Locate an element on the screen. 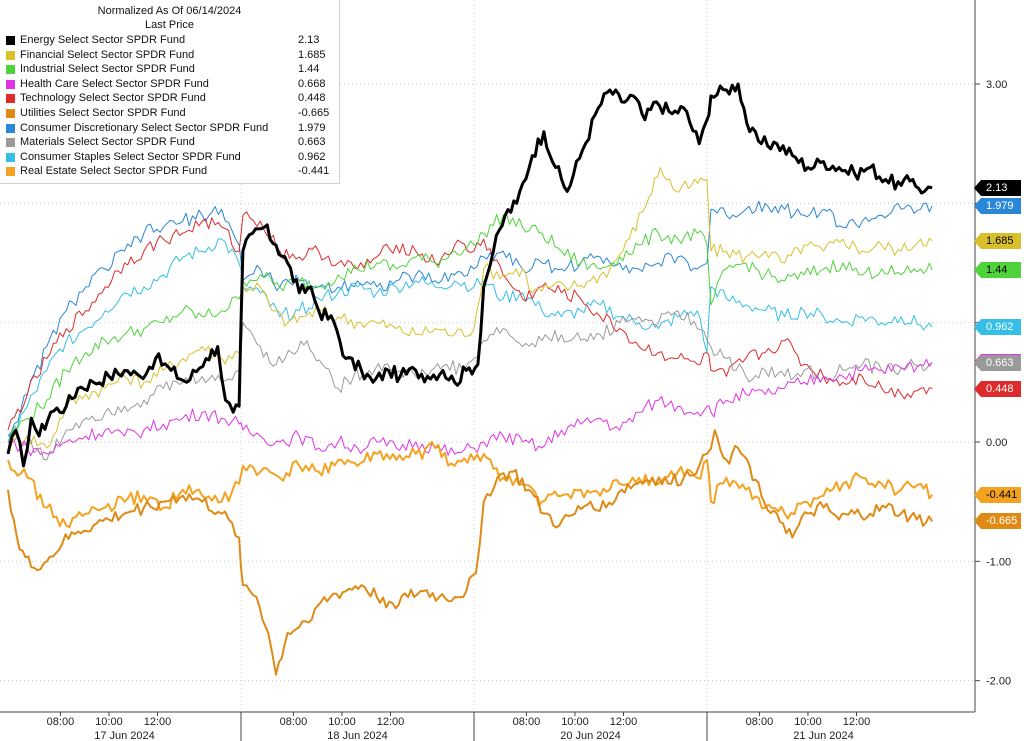 This screenshot has width=1024, height=741. legend-item: Technology Select Sector SPDR Fund 0.448 is located at coordinates (169, 98).